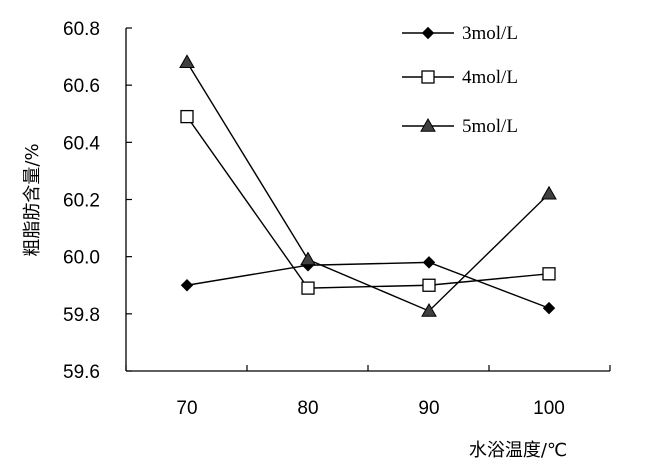 The image size is (668, 470). I want to click on y-tick-label: 60.6, so click(81, 86).